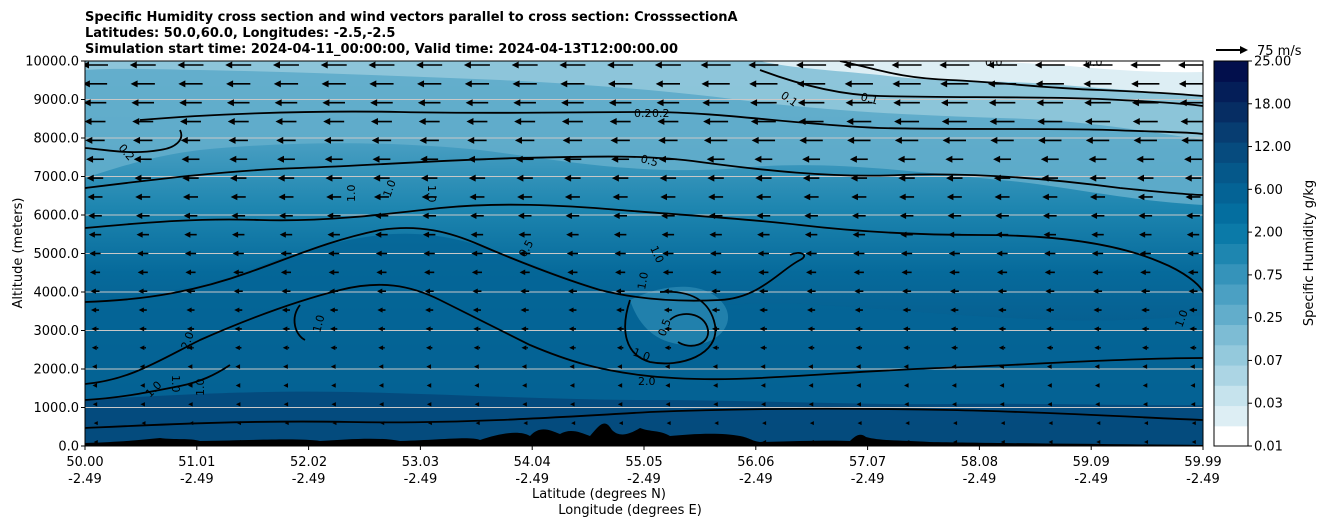 The height and width of the screenshot is (526, 1326). What do you see at coordinates (299, 322) in the screenshot?
I see `contour-1.0-small-left` at bounding box center [299, 322].